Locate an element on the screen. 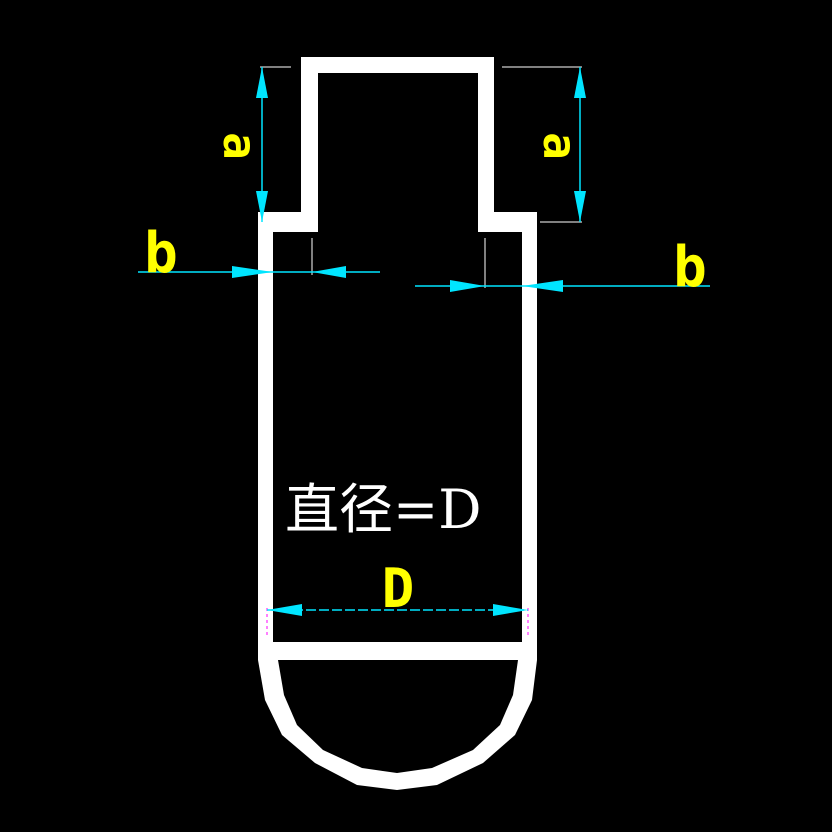 The height and width of the screenshot is (832, 832). dimension-a-left: a is located at coordinates (252, 144).